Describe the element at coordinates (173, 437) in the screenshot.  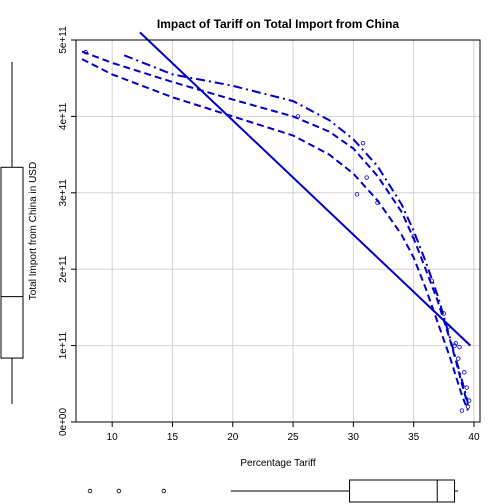
I see `x-tick-label-1: 15` at that location.